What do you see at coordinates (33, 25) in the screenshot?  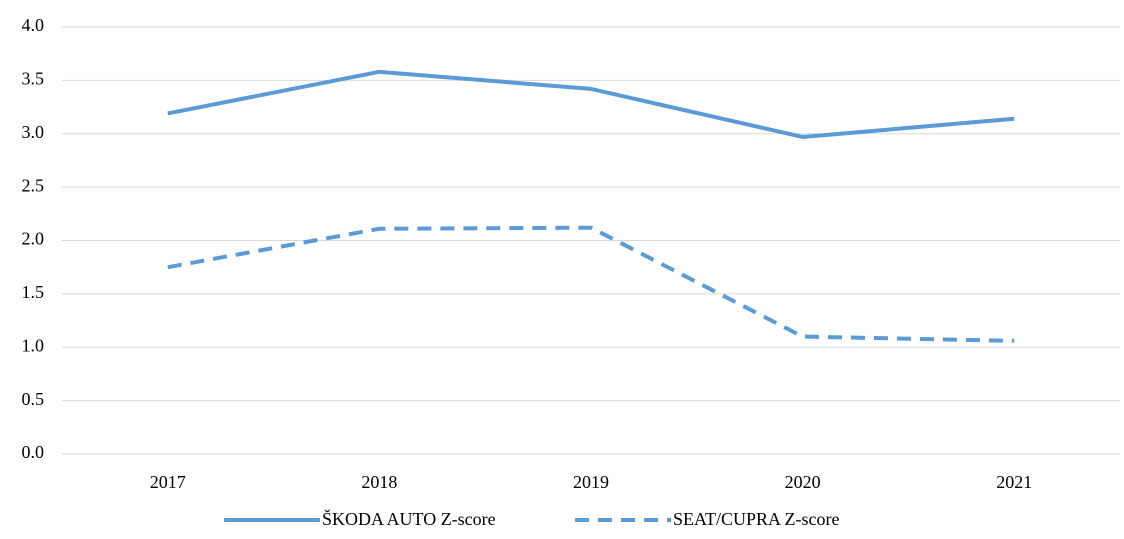 I see `y-tick-label: 4.0` at bounding box center [33, 25].